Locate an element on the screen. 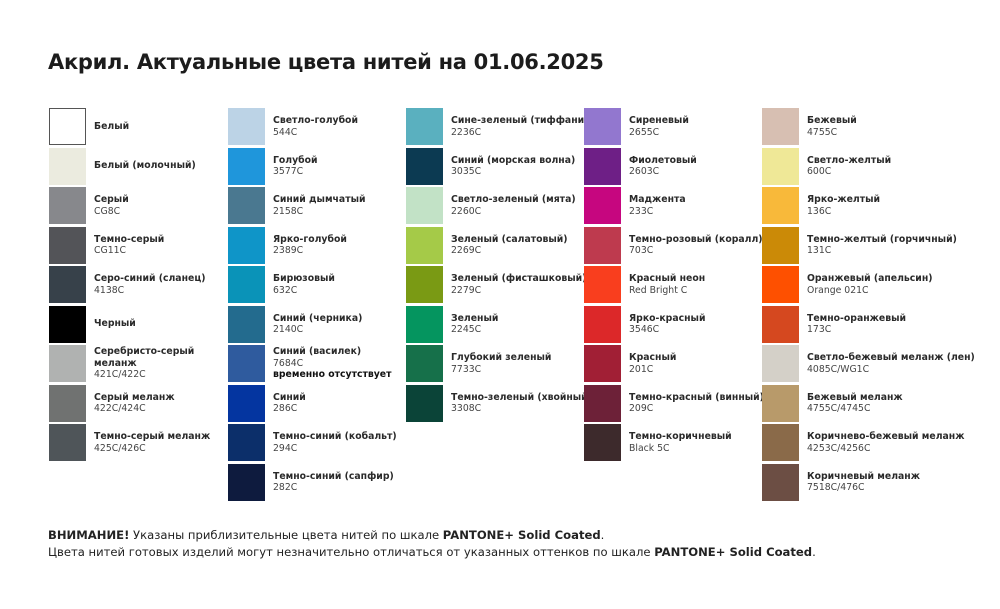 Image resolution: width=1000 pixels, height=609 pixels. pantone-code: 233C is located at coordinates (641, 211).